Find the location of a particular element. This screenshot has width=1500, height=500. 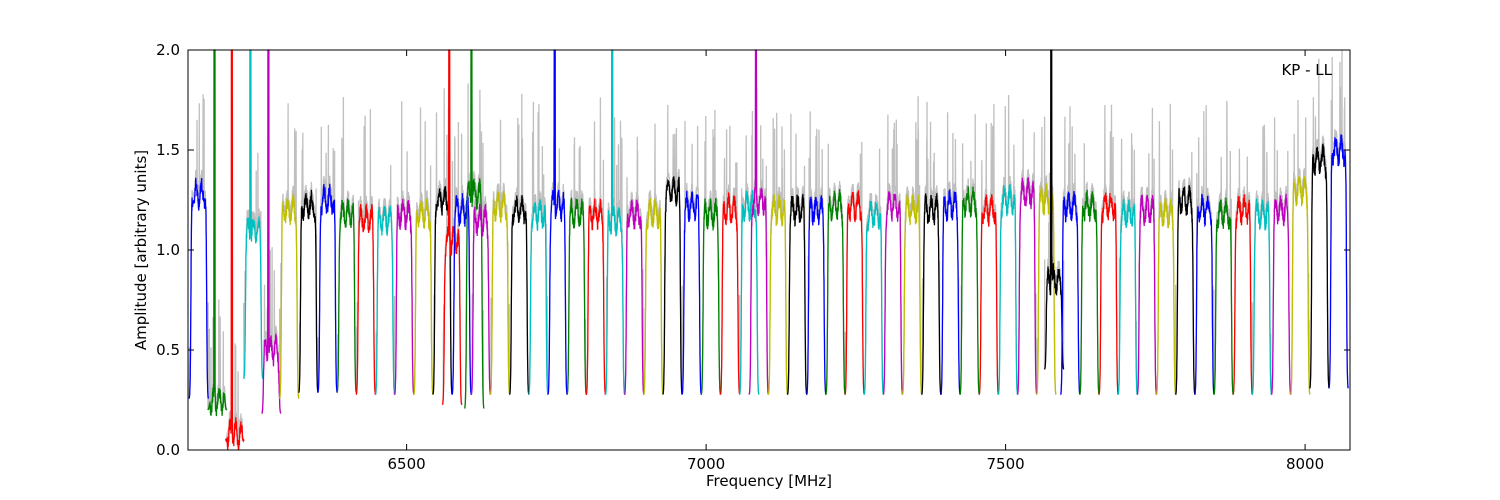

y-tick-label: 1.0 is located at coordinates (168, 250).